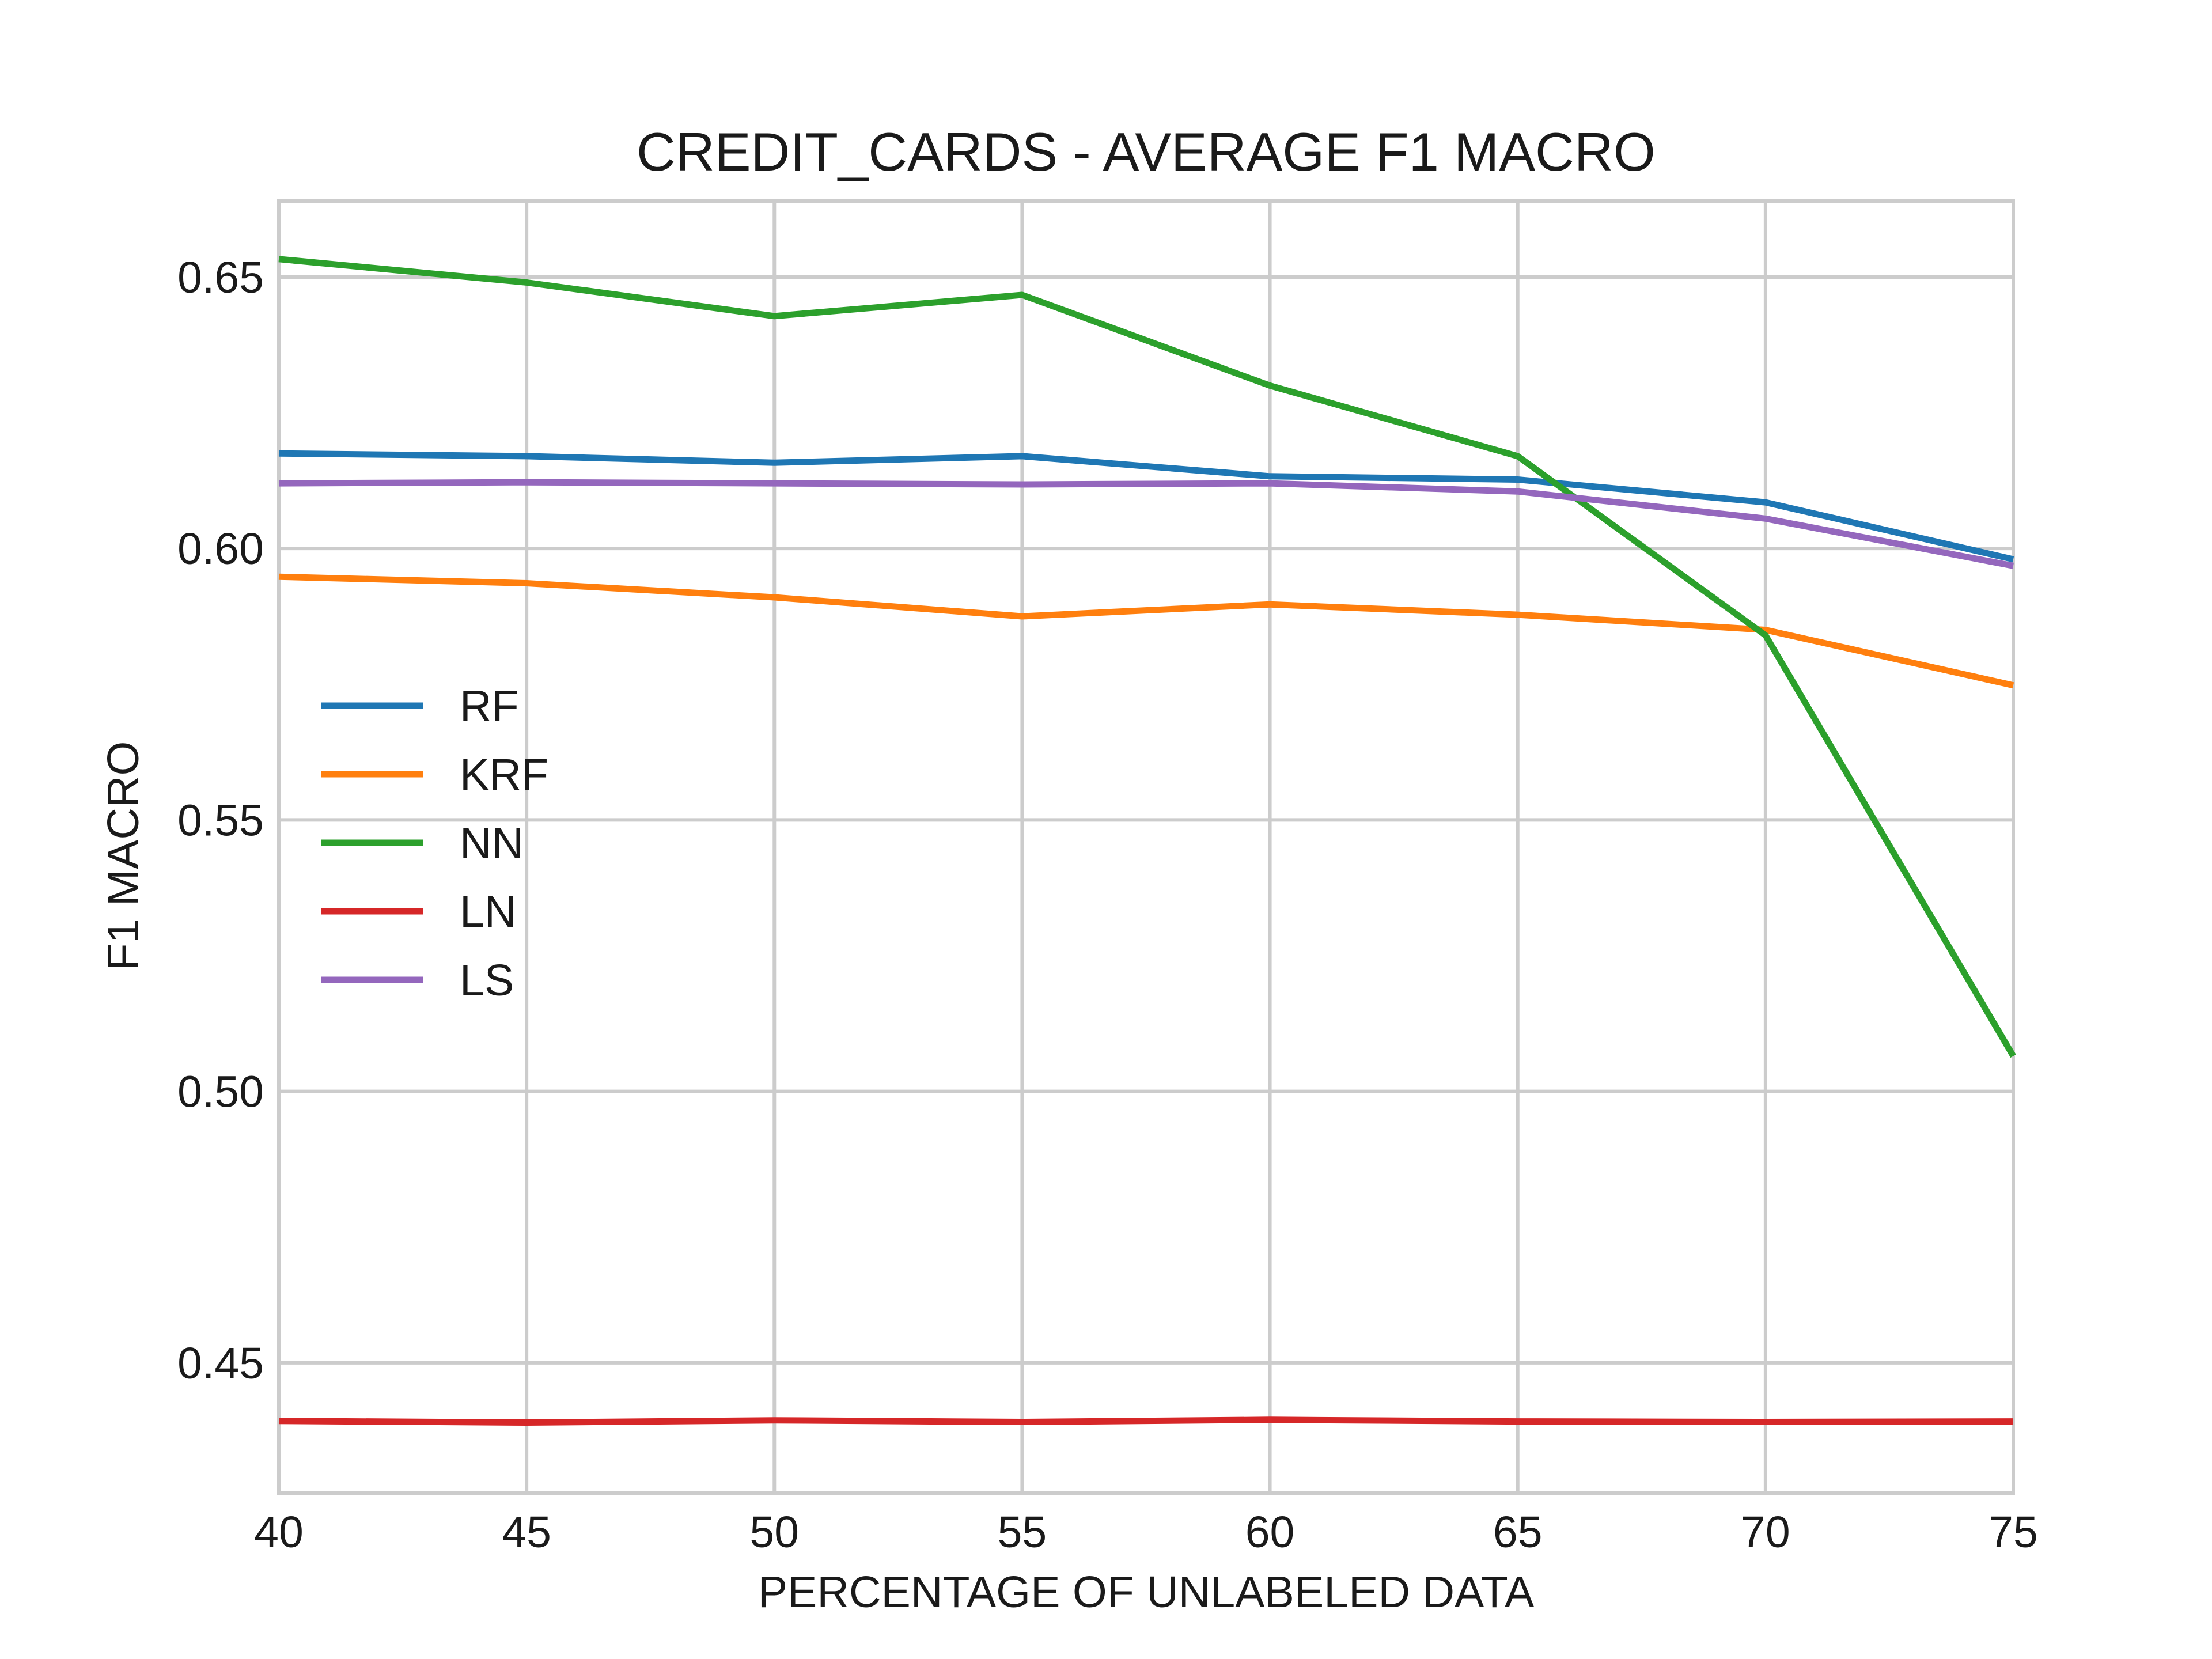  I want to click on legend-item-ls: LS, so click(417, 980).